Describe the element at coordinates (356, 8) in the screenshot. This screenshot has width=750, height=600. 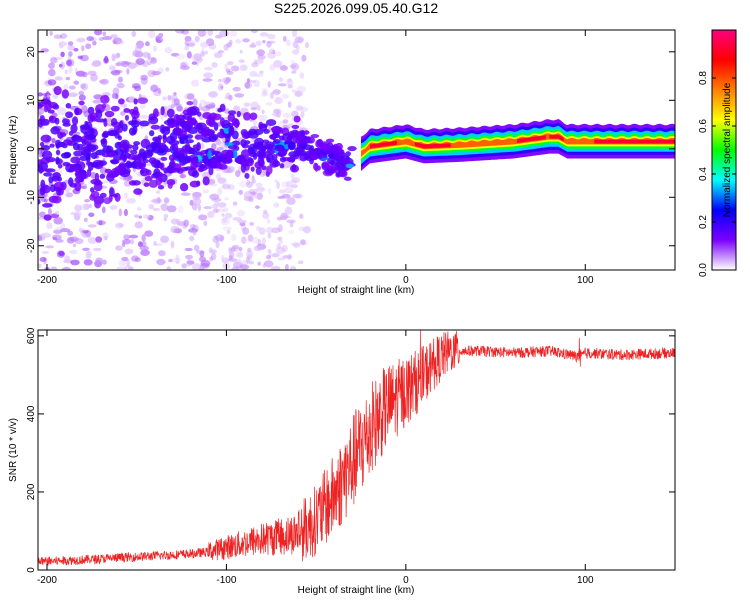
I see `figure-title: S225.2026.099.05.40.G12` at that location.